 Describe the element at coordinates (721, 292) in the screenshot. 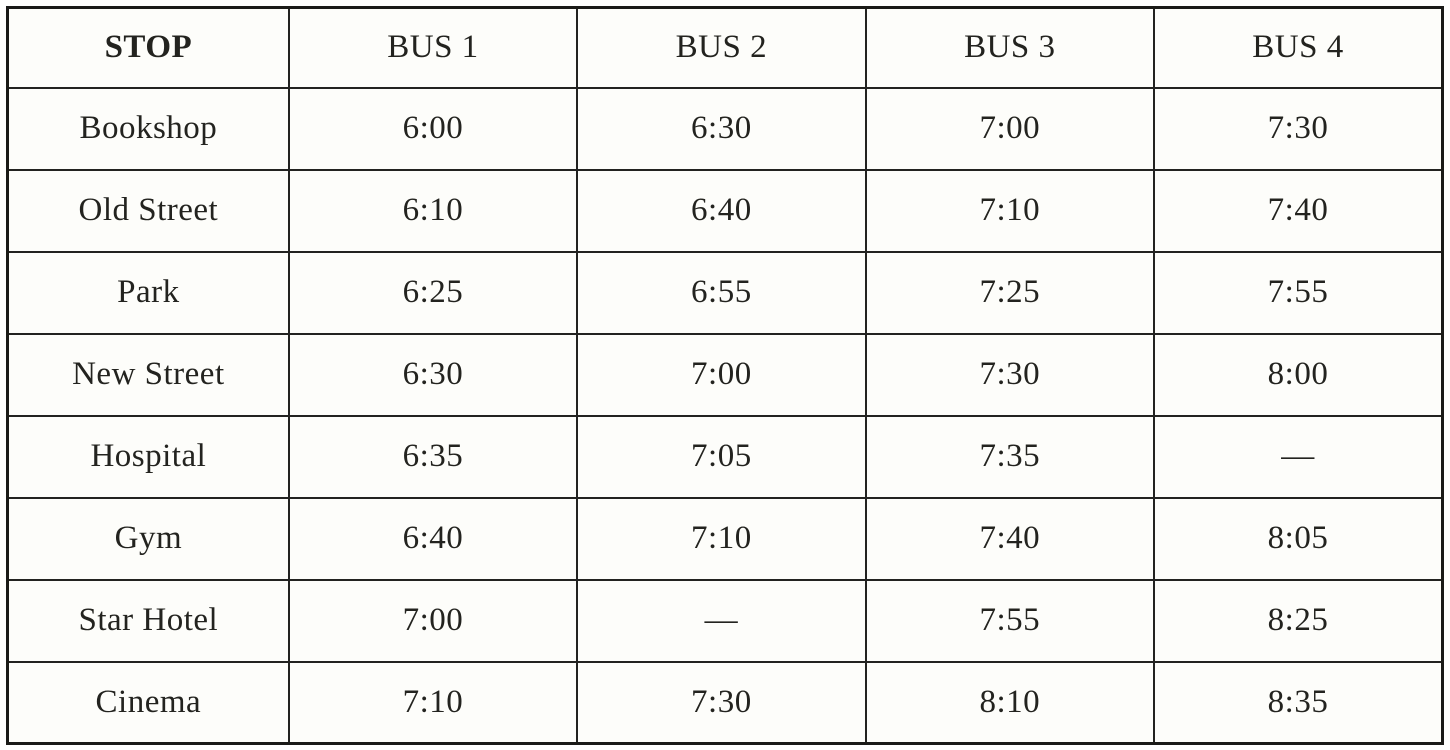

I see `time-cell: 6:55` at that location.